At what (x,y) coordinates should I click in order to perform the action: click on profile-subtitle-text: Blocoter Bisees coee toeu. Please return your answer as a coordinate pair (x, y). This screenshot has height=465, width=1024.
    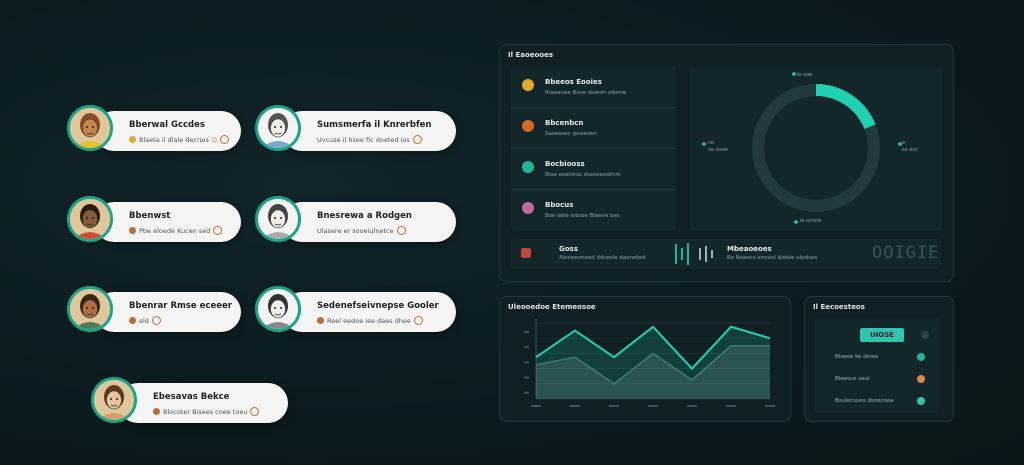
    Looking at the image, I should click on (205, 411).